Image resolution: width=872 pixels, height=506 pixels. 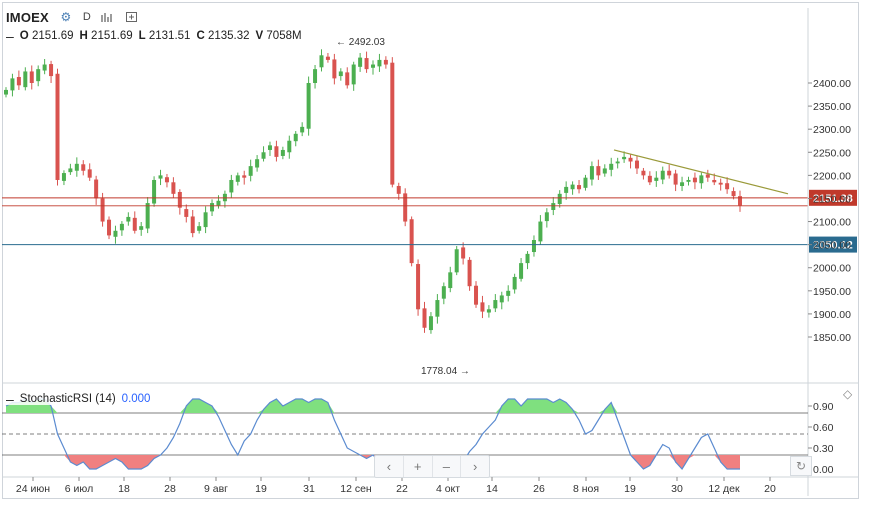 I want to click on price-tick-label: 2300.00, so click(x=832, y=130).